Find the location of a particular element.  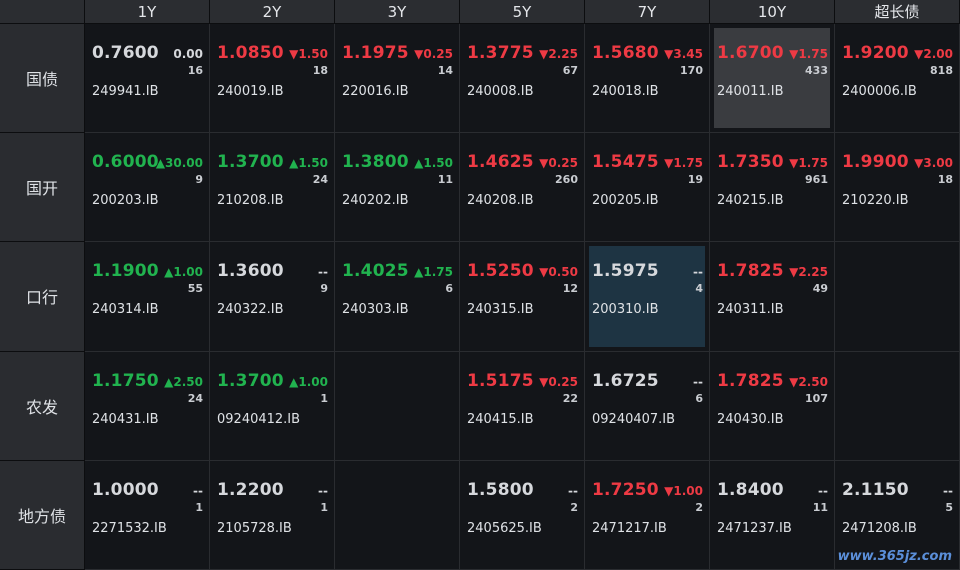

row-header-4: 地方债 is located at coordinates (42, 515).